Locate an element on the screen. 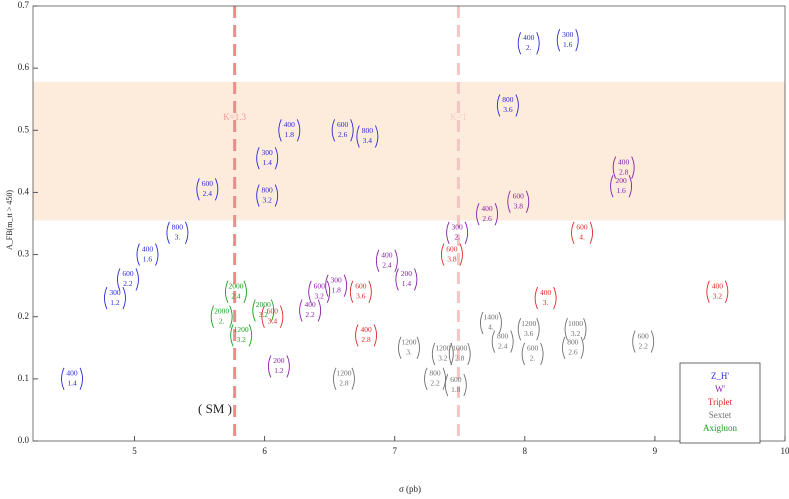 Image resolution: width=789 pixels, height=499 pixels. x-tick-label: 9 is located at coordinates (655, 451).